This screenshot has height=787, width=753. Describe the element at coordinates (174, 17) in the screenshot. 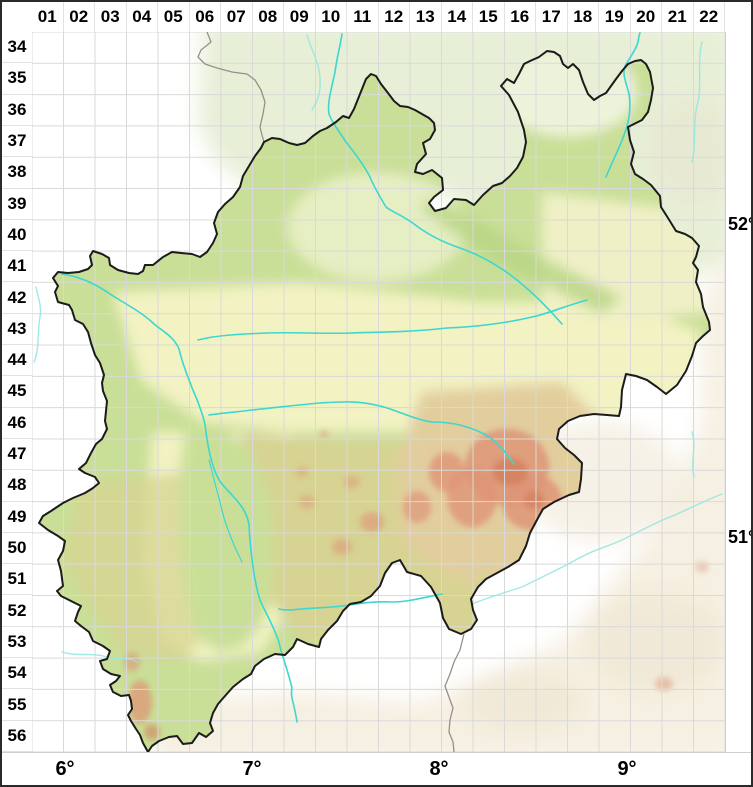

I see `column-label-05: 05` at that location.